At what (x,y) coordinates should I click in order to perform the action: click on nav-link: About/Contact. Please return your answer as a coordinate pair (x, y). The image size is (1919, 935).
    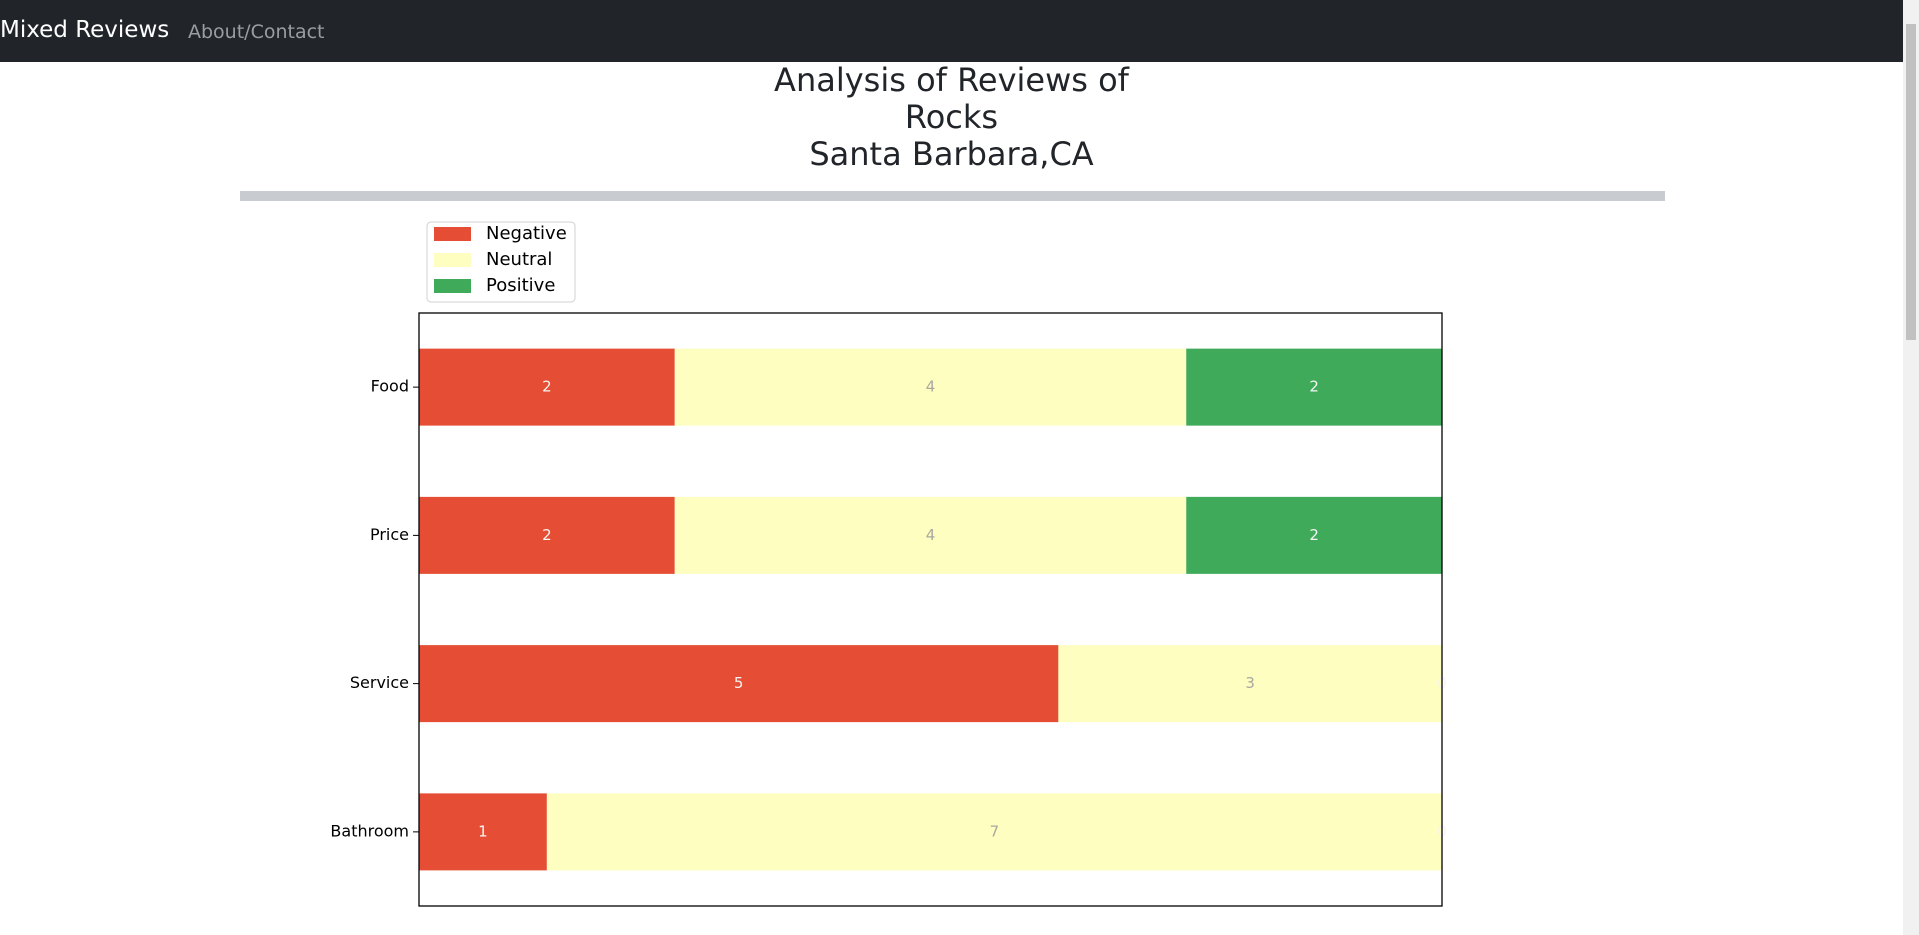
    Looking at the image, I should click on (256, 32).